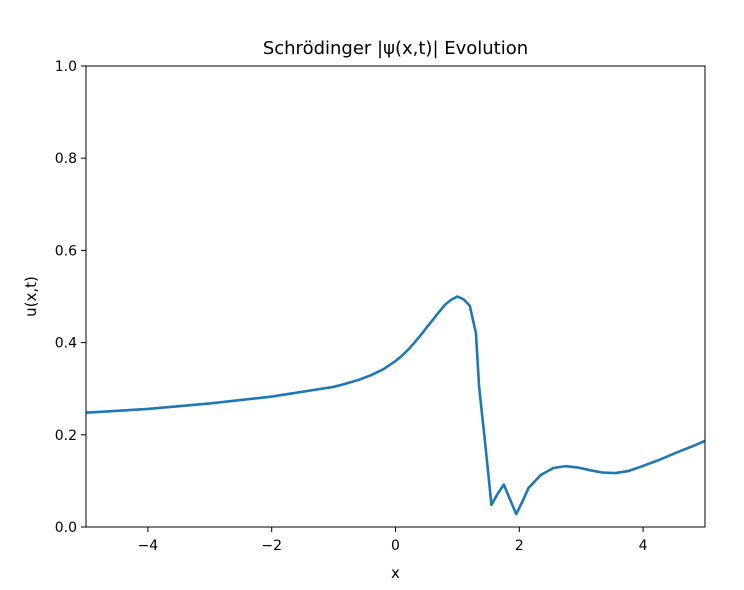 The width and height of the screenshot is (744, 590). What do you see at coordinates (66, 251) in the screenshot?
I see `y-tick-label: 0.6` at bounding box center [66, 251].